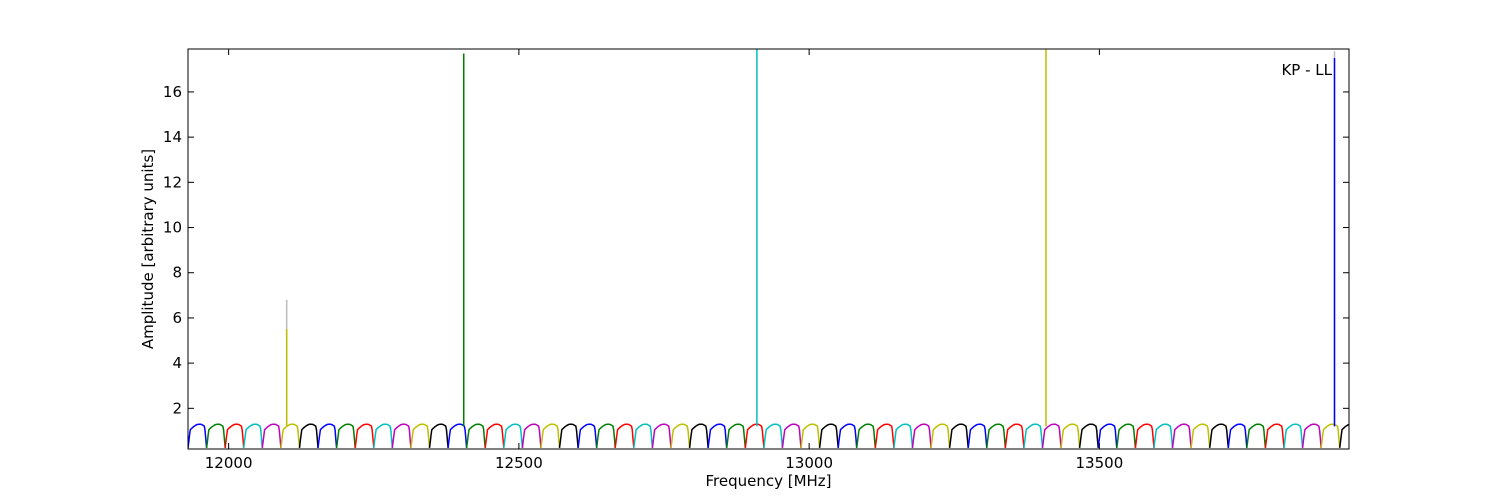 This screenshot has width=1500, height=500. I want to click on x-tick-label: 13000, so click(809, 463).